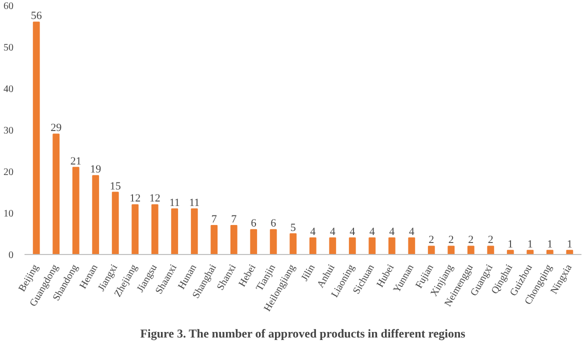 Image resolution: width=586 pixels, height=345 pixels. I want to click on y-tick-label: 10, so click(9, 214).